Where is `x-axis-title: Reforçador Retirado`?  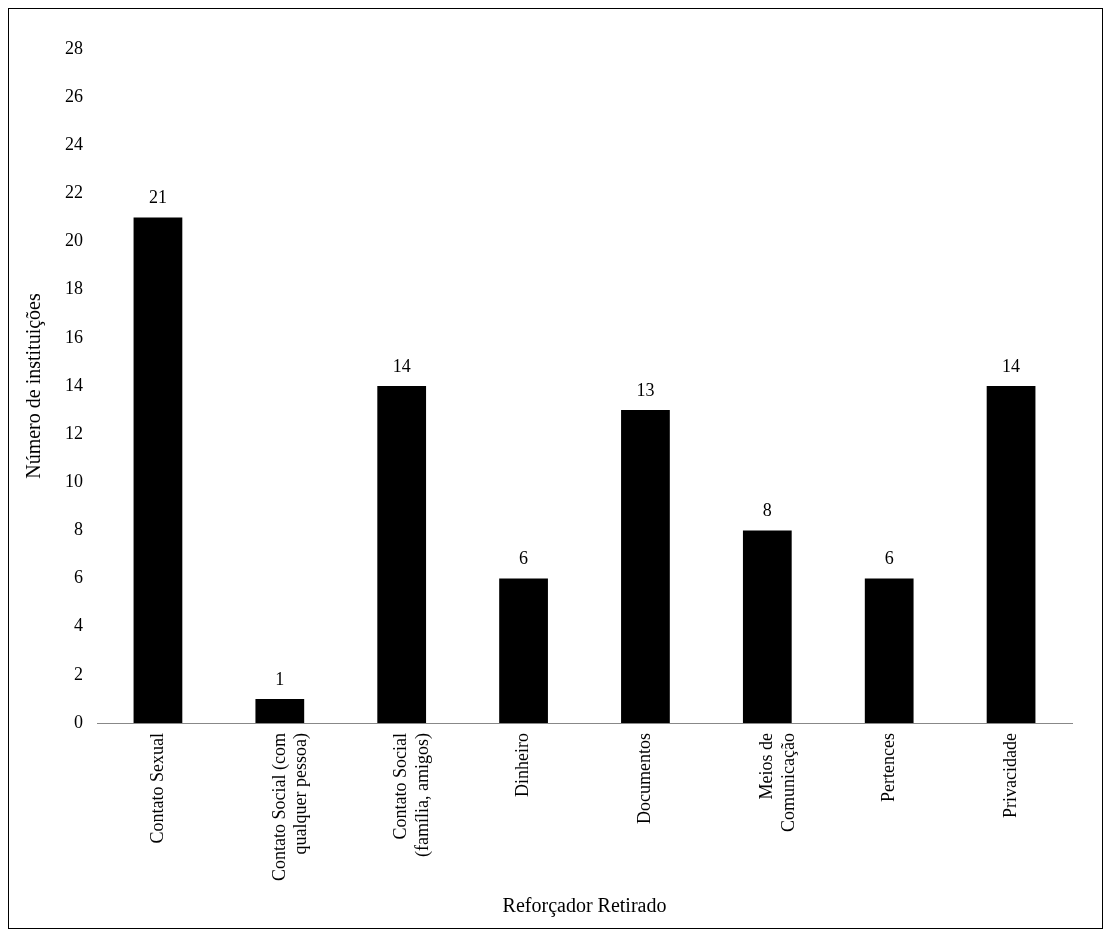
x-axis-title: Reforçador Retirado is located at coordinates (584, 906).